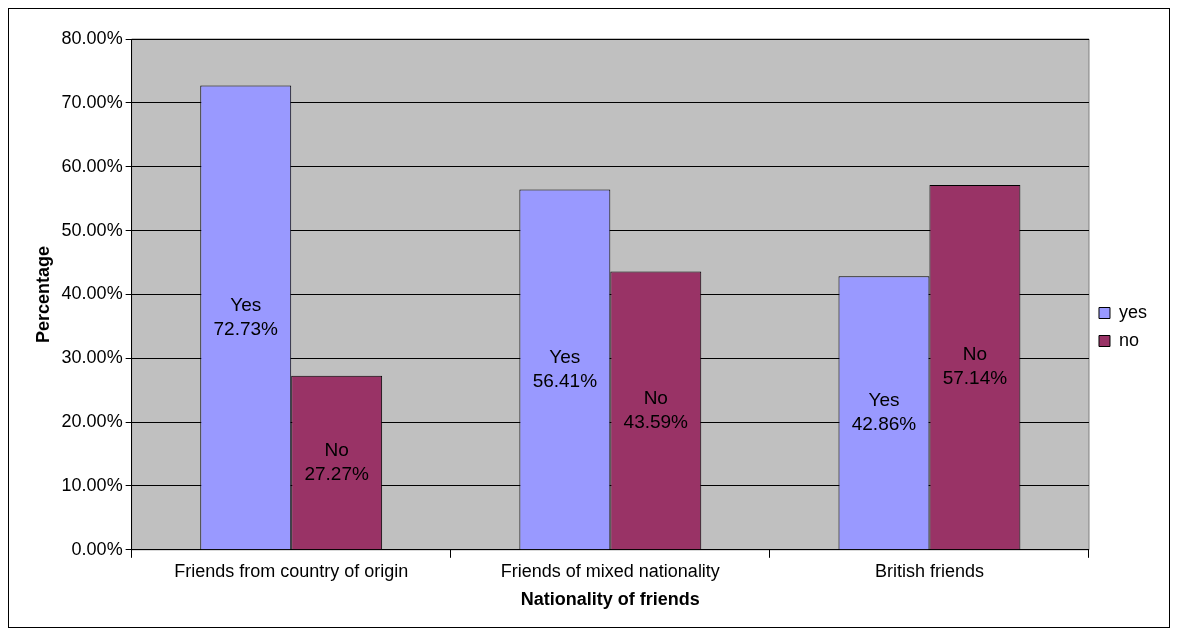 The image size is (1179, 637). Describe the element at coordinates (92, 101) in the screenshot. I see `y-tick-label: 70.00%` at that location.